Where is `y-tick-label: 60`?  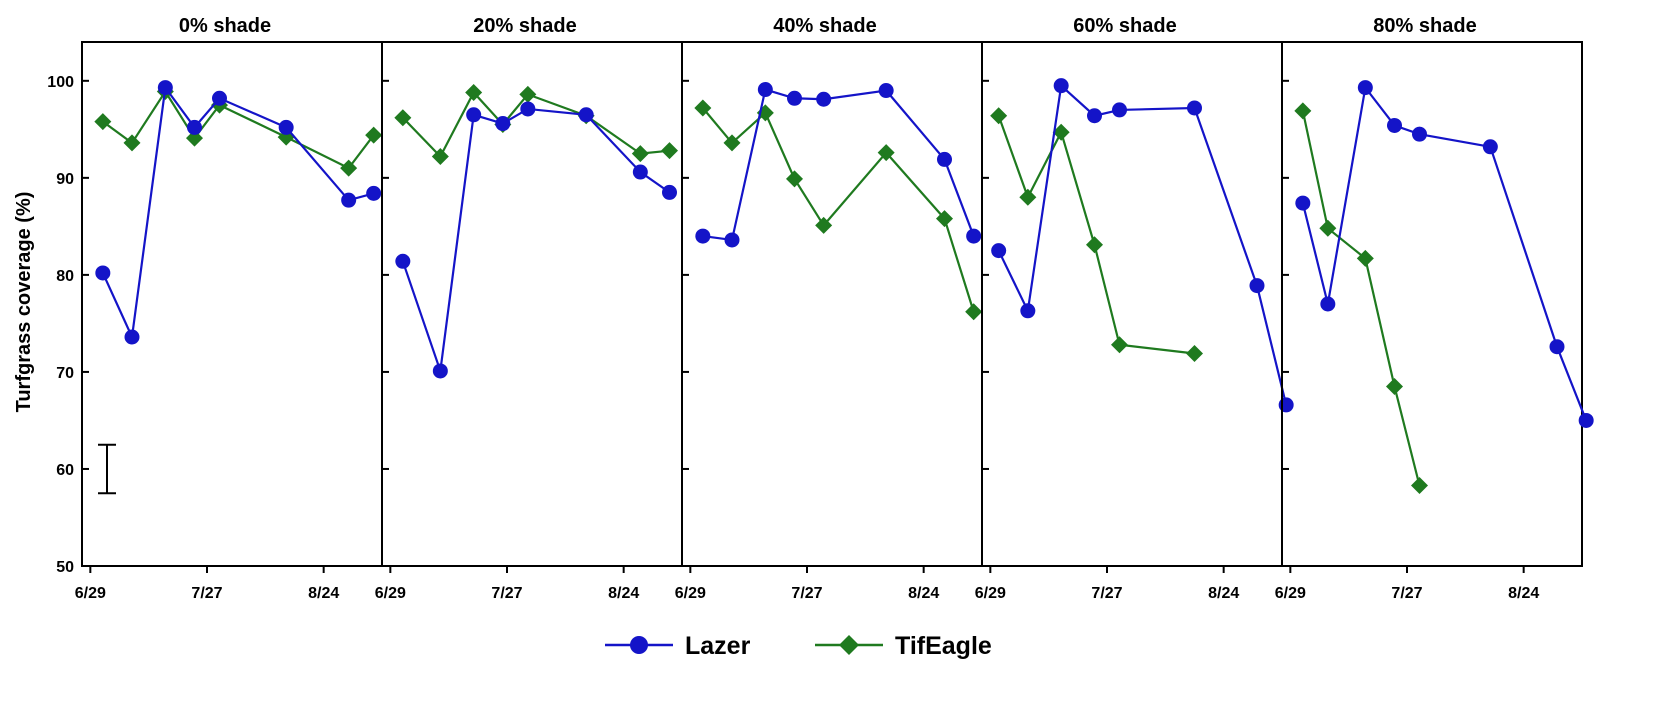
y-tick-label: 60 is located at coordinates (65, 470).